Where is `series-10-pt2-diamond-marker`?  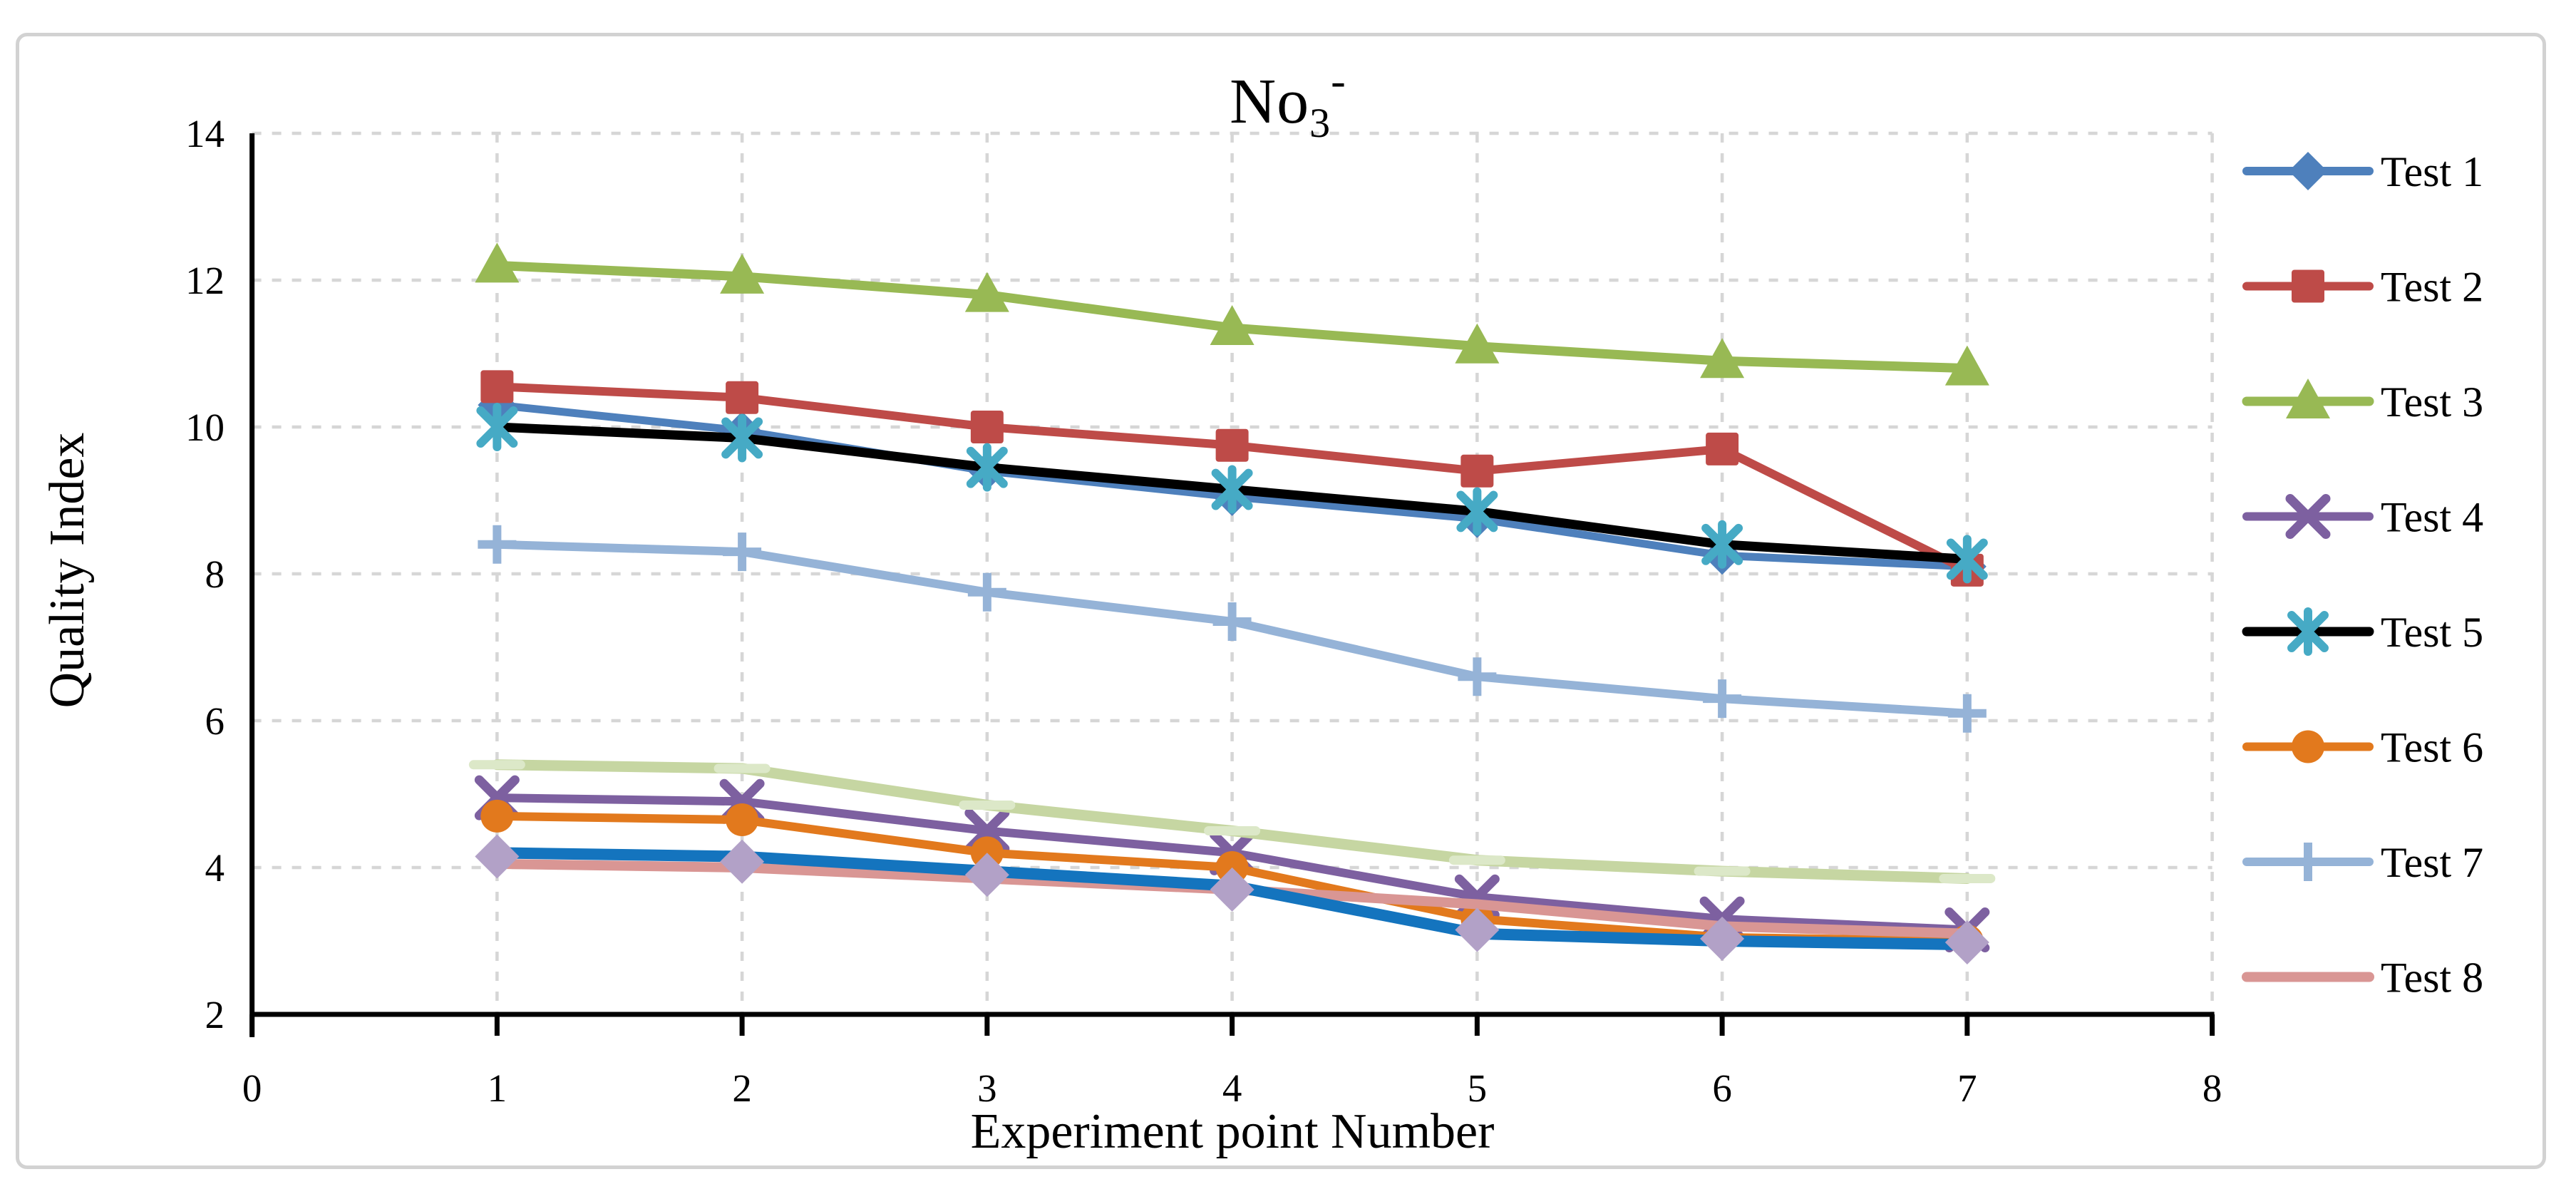
series-10-pt2-diamond-marker is located at coordinates (742, 861).